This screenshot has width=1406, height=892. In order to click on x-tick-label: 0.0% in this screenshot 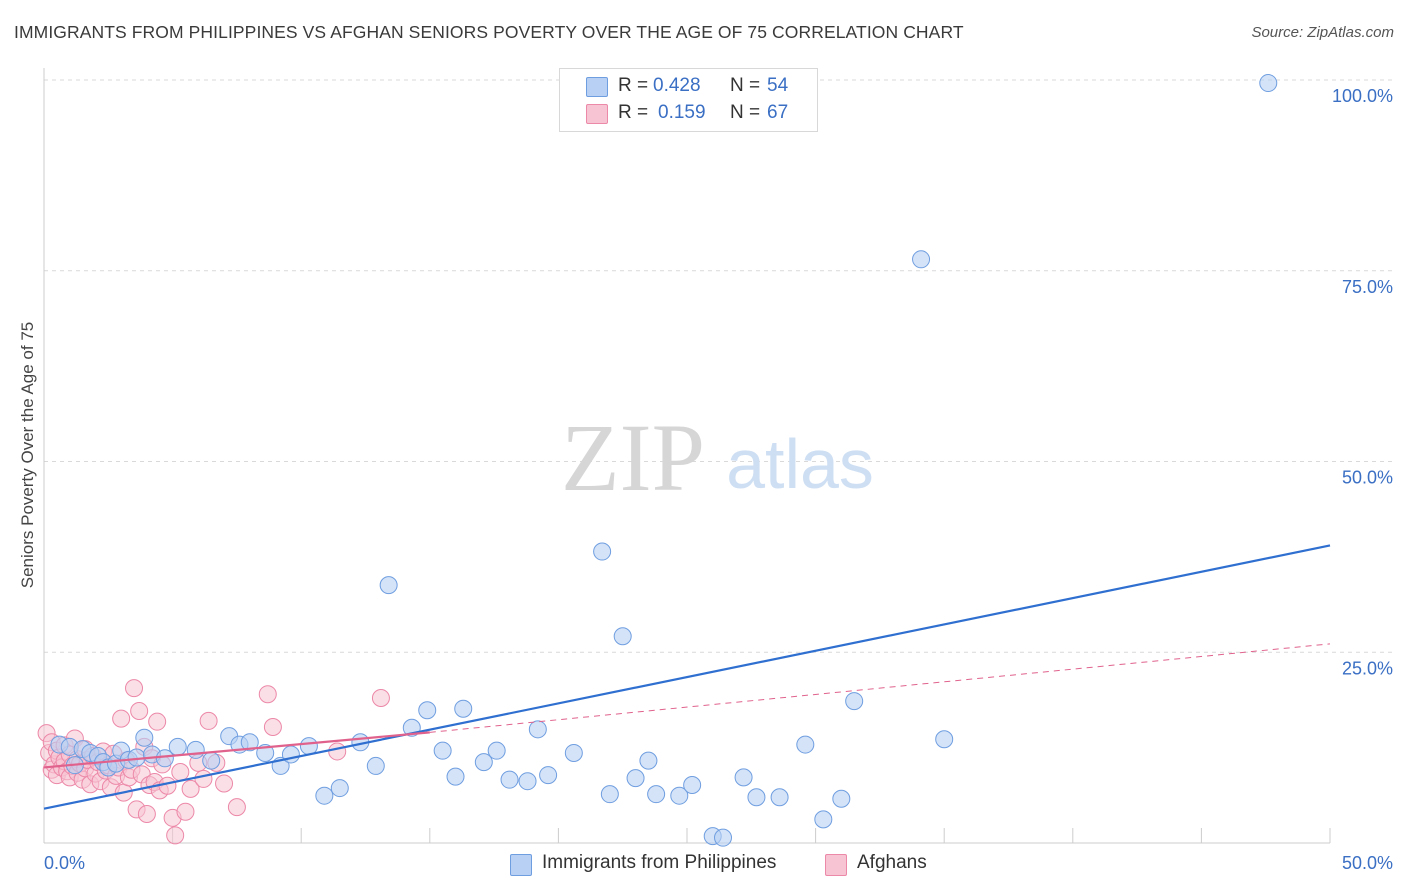, I will do `click(64, 863)`.